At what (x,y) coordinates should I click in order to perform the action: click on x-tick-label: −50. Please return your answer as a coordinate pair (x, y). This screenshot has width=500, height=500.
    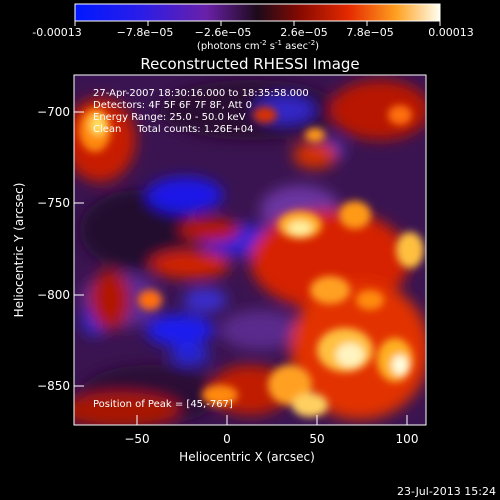
    Looking at the image, I should click on (136, 439).